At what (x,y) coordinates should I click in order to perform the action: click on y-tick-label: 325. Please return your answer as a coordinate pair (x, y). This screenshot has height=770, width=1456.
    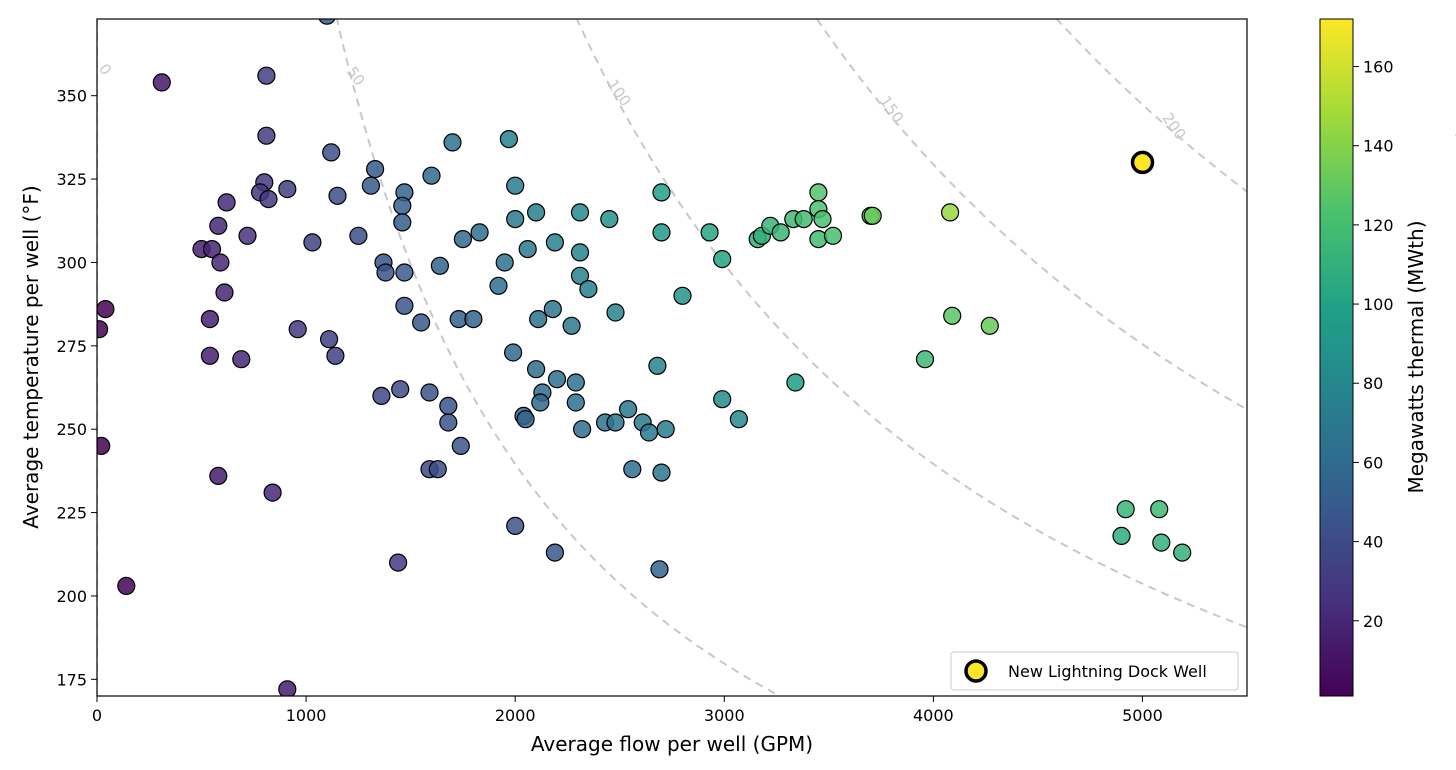
    Looking at the image, I should click on (71, 179).